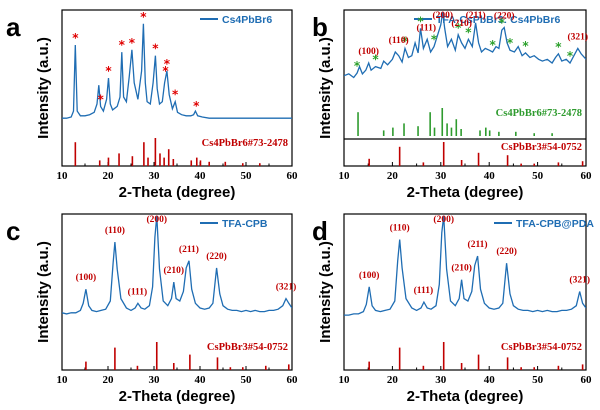 This screenshot has height=410, width=600. What do you see at coordinates (320, 231) in the screenshot?
I see `panel-letter: d` at bounding box center [320, 231].